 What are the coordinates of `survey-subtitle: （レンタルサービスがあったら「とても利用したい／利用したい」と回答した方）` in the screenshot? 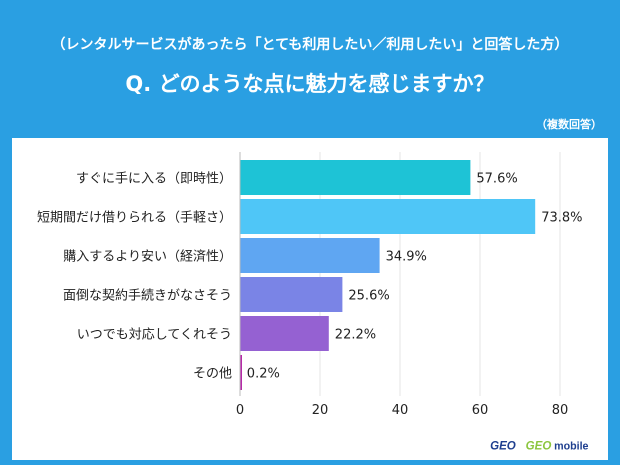 It's located at (310, 45).